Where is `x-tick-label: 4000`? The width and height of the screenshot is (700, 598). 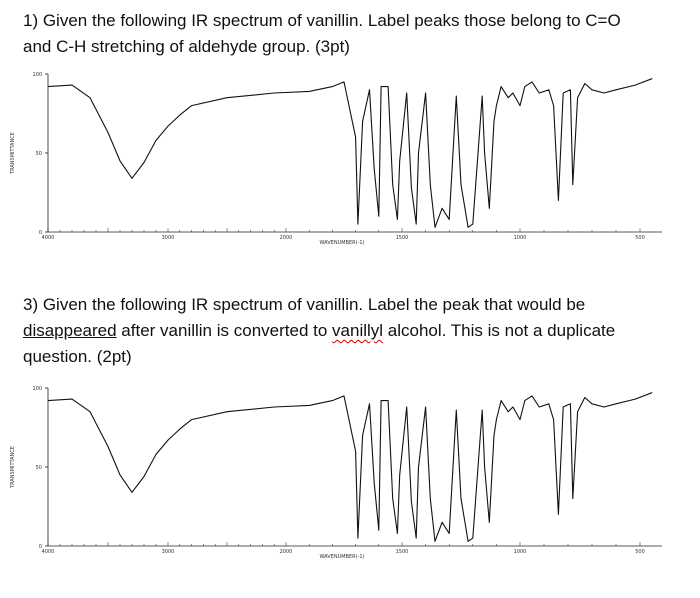 x-tick-label: 4000 is located at coordinates (48, 552).